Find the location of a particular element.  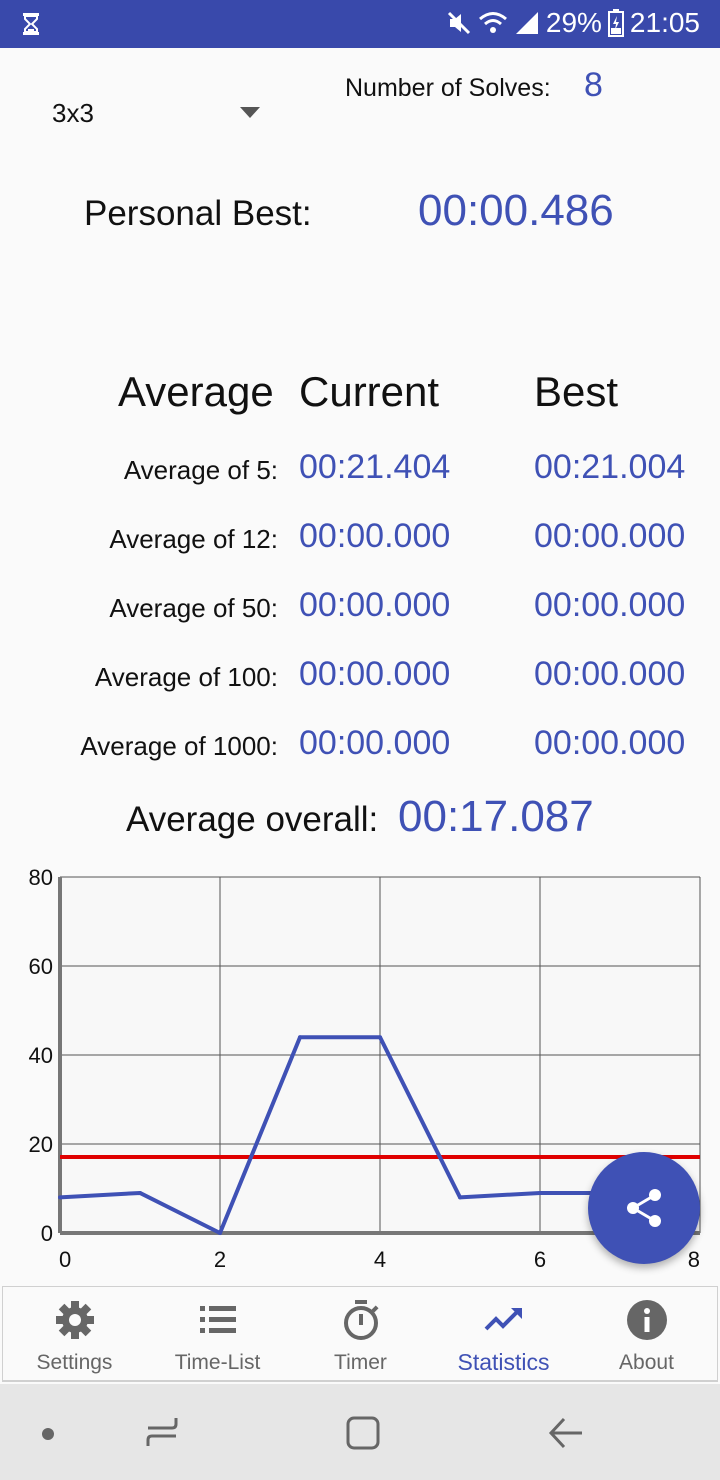

nav-timer-label: Timer is located at coordinates (360, 1362).